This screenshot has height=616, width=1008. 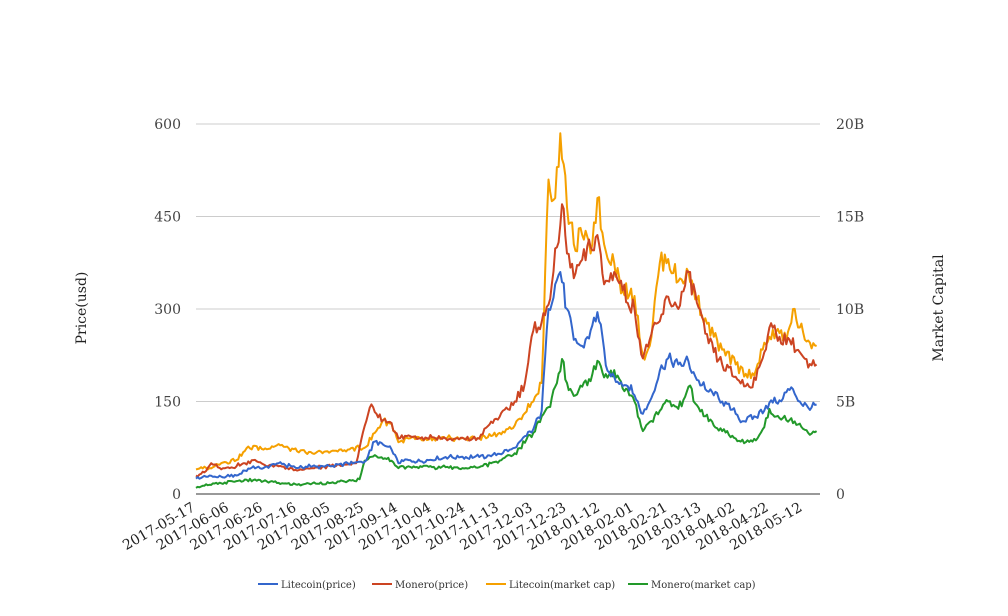 I want to click on legend-item: Litecoin(price), so click(x=307, y=585).